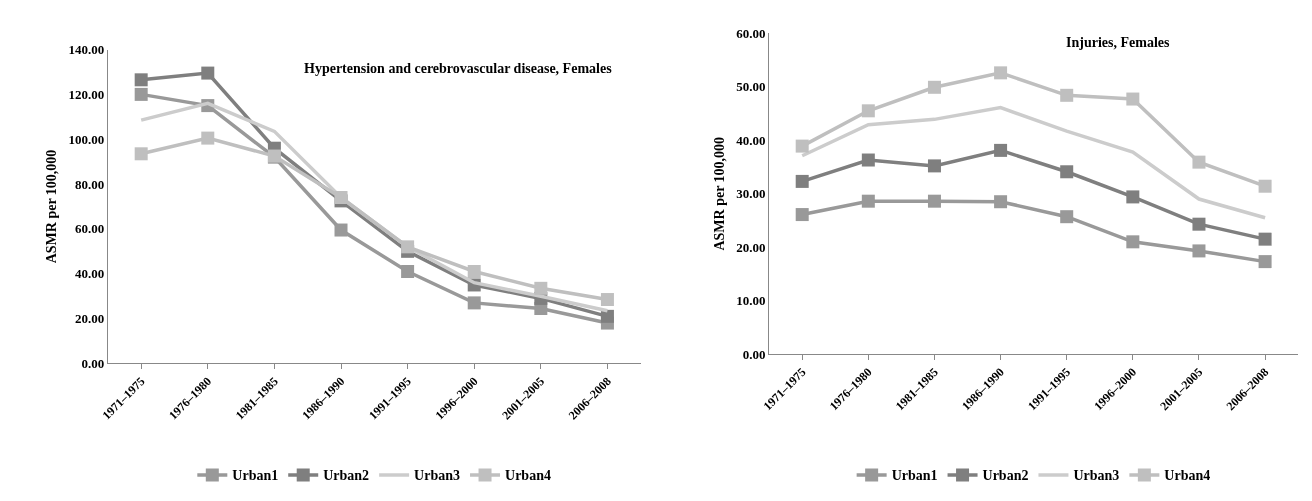  I want to click on y-tick-label: 140.00, so click(86, 50).